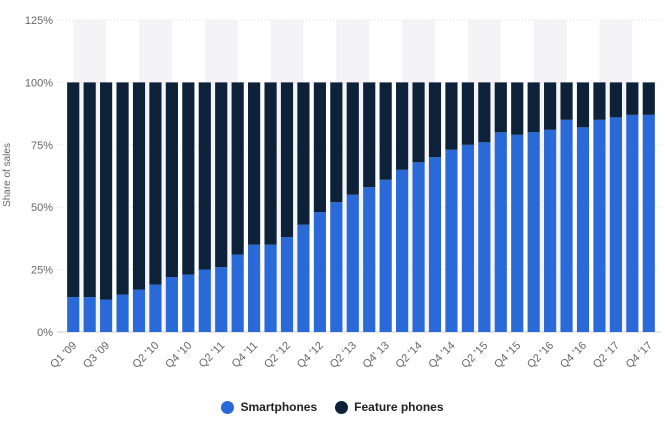  What do you see at coordinates (606, 355) in the screenshot?
I see `x-tick-label: Q2 '17` at bounding box center [606, 355].